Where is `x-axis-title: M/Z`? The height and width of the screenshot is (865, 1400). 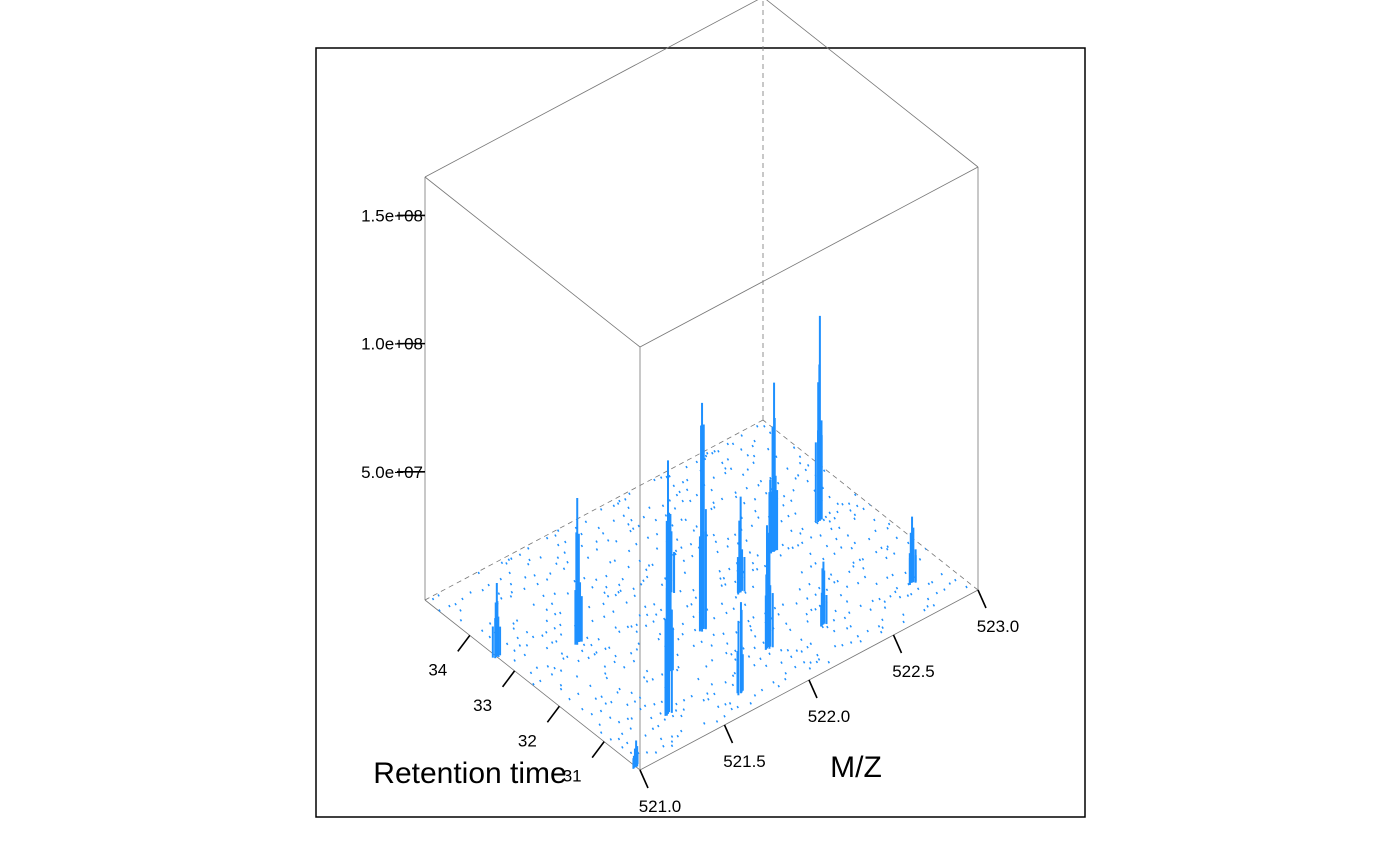 x-axis-title: M/Z is located at coordinates (856, 767).